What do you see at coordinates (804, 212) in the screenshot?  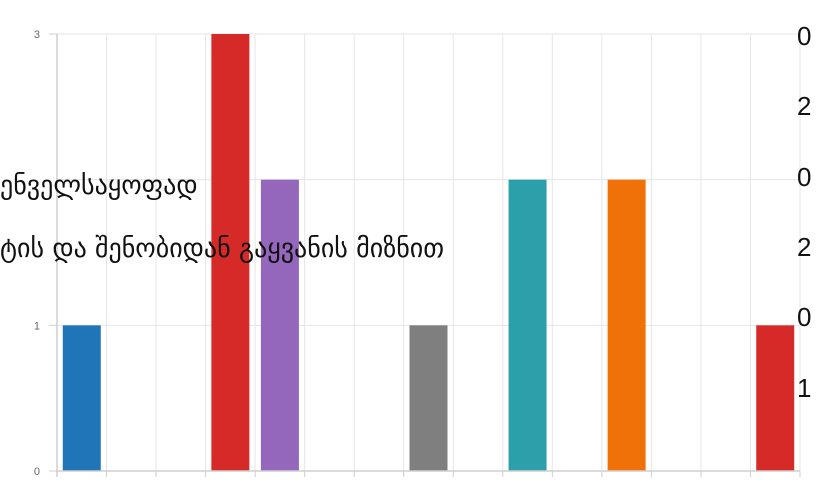 I see `right-number-column: 0 2 0 2 0 1` at bounding box center [804, 212].